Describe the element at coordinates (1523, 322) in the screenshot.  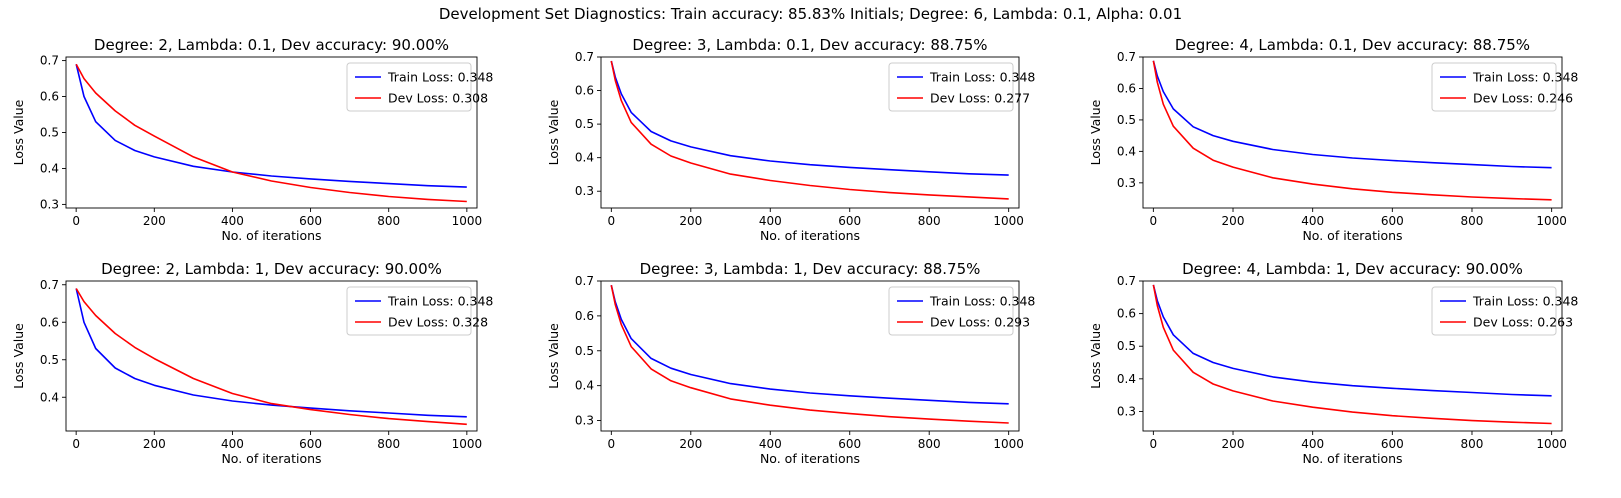
I see `legend-dev-label: Dev Loss: 0.263` at that location.